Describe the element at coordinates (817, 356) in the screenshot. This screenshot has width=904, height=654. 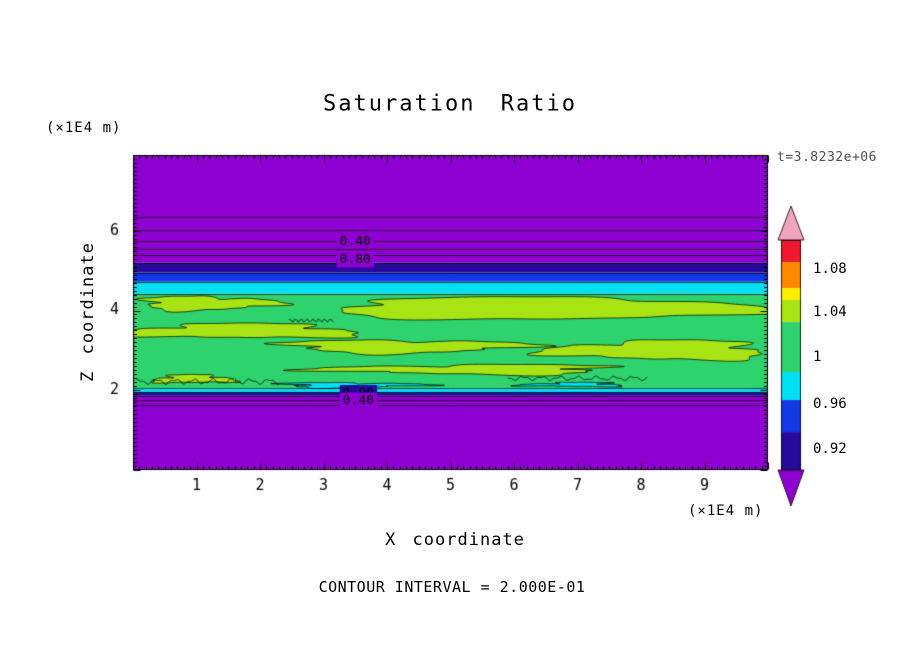
I see `colorbar-label: 1` at that location.